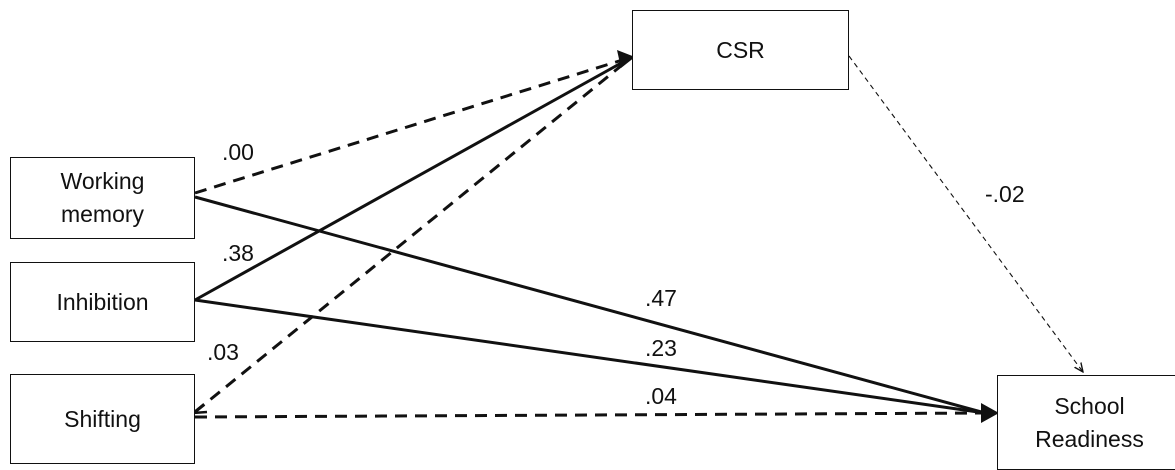 This screenshot has width=1175, height=470. I want to click on arrowhead-csr, so click(626, 59).